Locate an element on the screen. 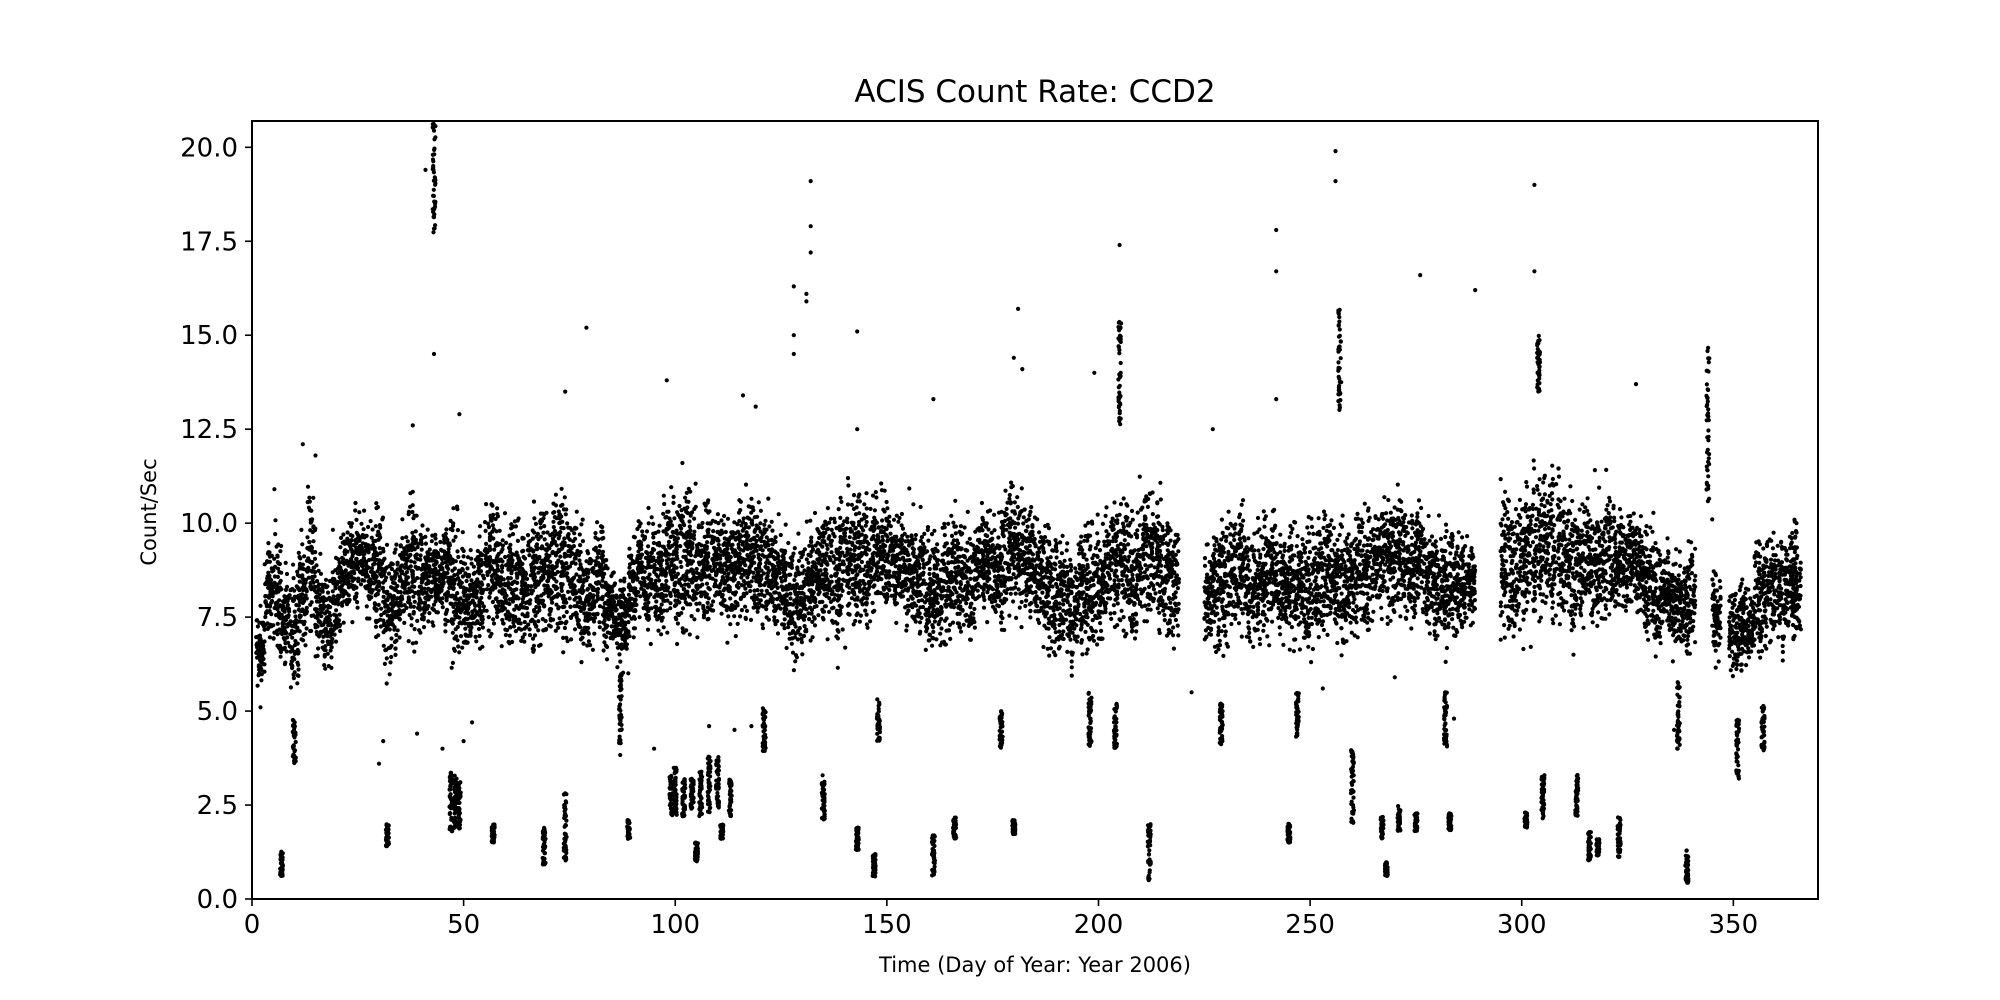 The image size is (2000, 1000). x-tick-label: 0 is located at coordinates (252, 925).